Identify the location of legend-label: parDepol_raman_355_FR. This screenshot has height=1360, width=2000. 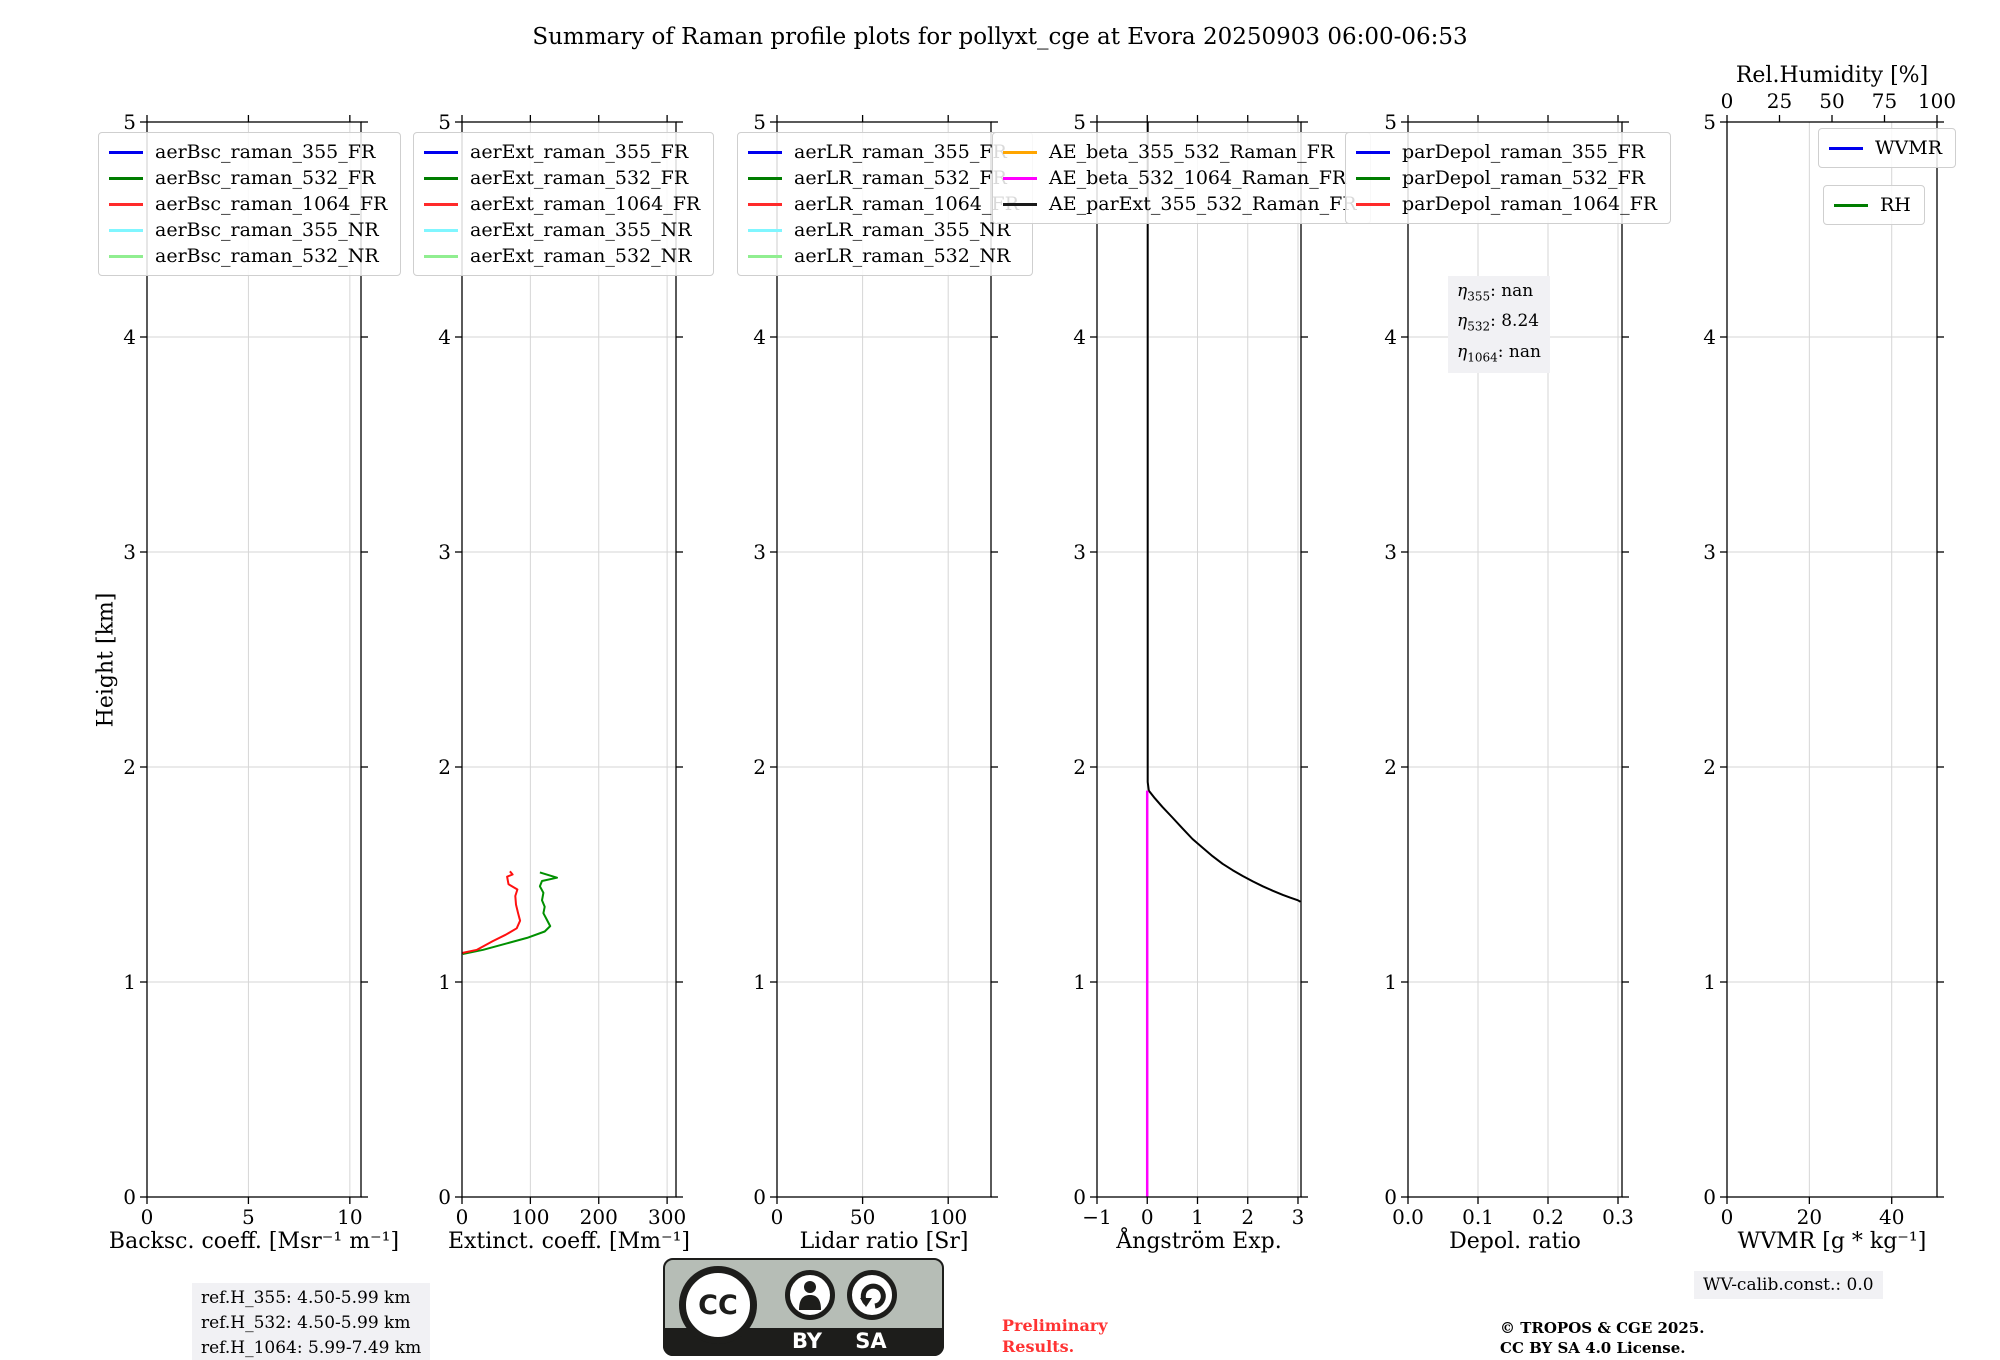
(1523, 152).